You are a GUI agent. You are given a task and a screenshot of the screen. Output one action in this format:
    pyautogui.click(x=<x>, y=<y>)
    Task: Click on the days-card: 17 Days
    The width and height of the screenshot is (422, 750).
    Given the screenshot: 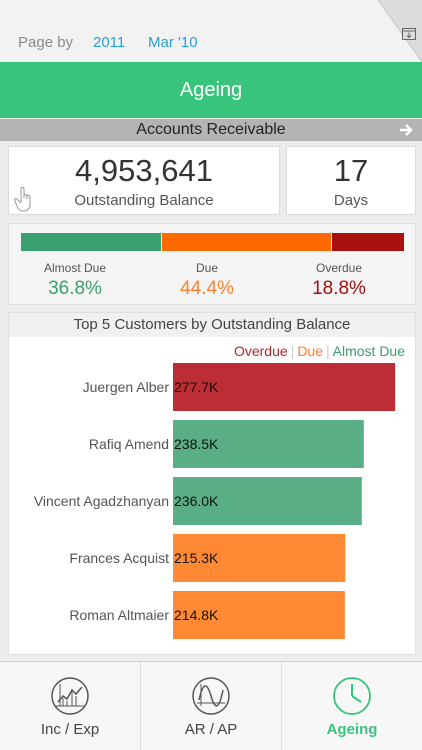 What is the action you would take?
    pyautogui.click(x=351, y=180)
    